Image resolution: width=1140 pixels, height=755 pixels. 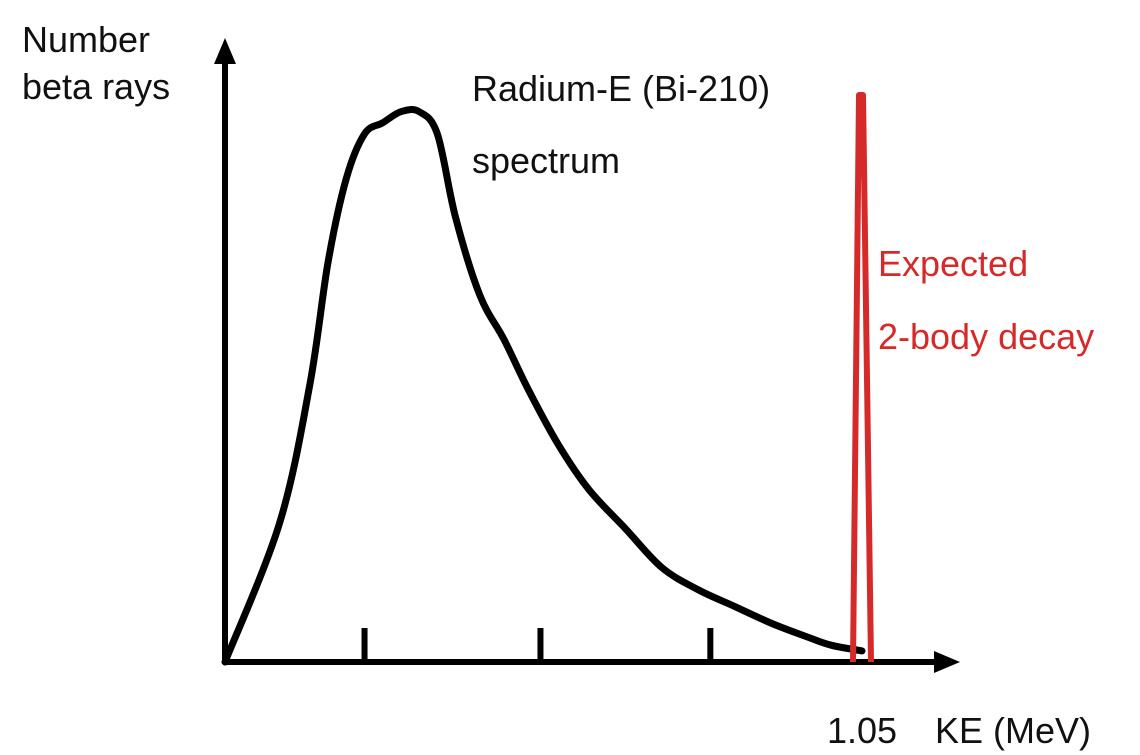 What do you see at coordinates (986, 336) in the screenshot?
I see `expected-decay-label-line-2: 2-body decay` at bounding box center [986, 336].